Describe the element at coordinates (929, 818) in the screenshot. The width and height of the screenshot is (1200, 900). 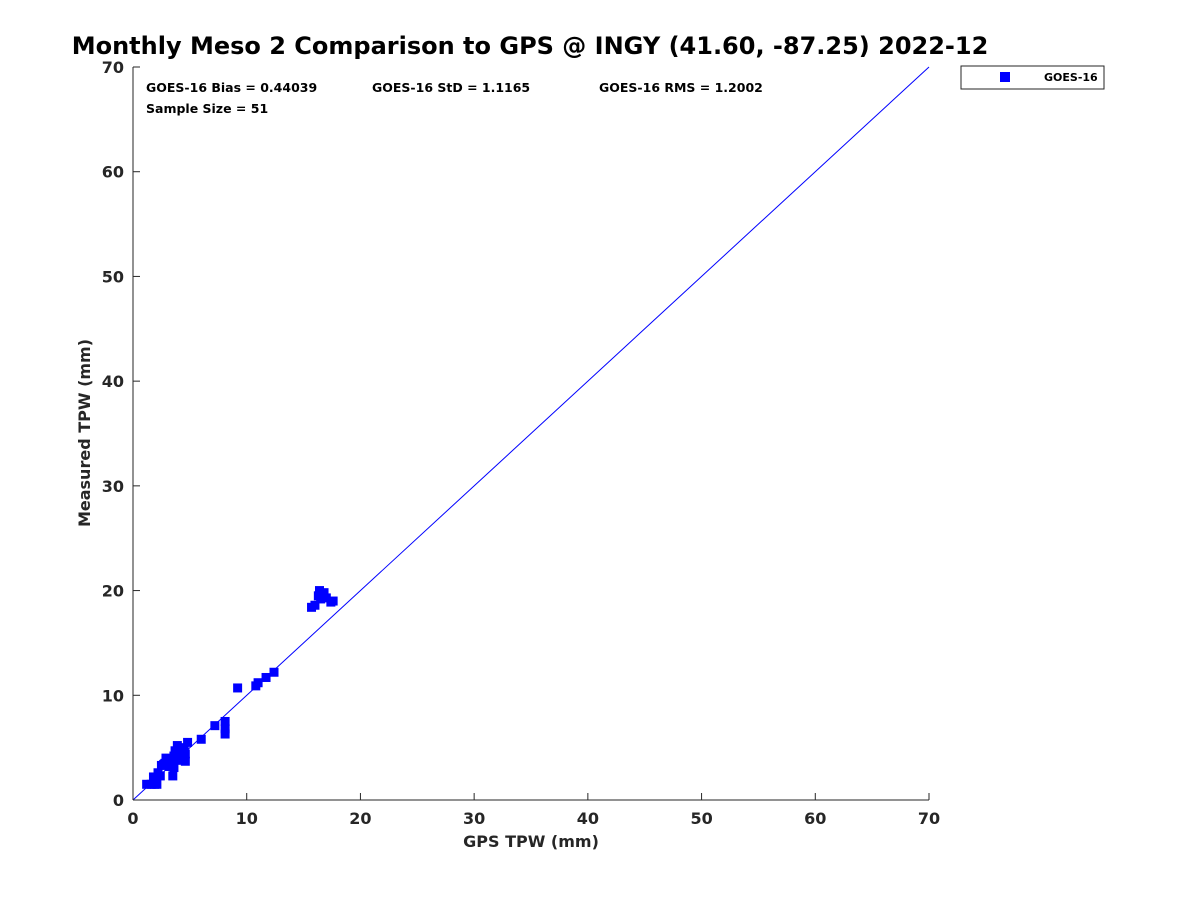
I see `x-tick-label: 70` at that location.